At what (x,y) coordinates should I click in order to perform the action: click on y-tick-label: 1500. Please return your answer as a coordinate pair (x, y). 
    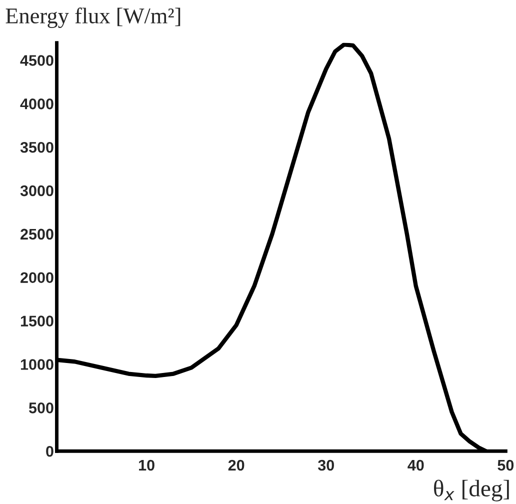
    Looking at the image, I should click on (37, 321).